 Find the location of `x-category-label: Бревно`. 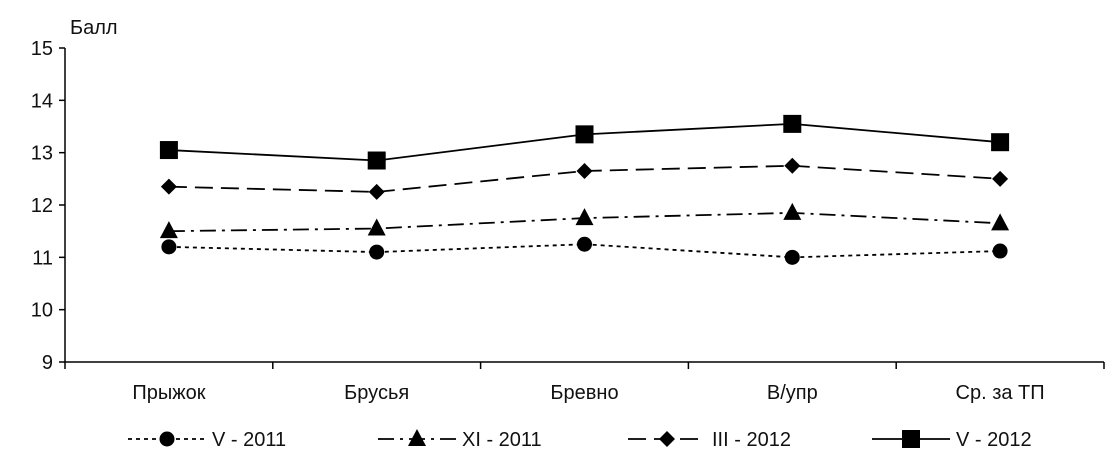

x-category-label: Бревно is located at coordinates (584, 393).